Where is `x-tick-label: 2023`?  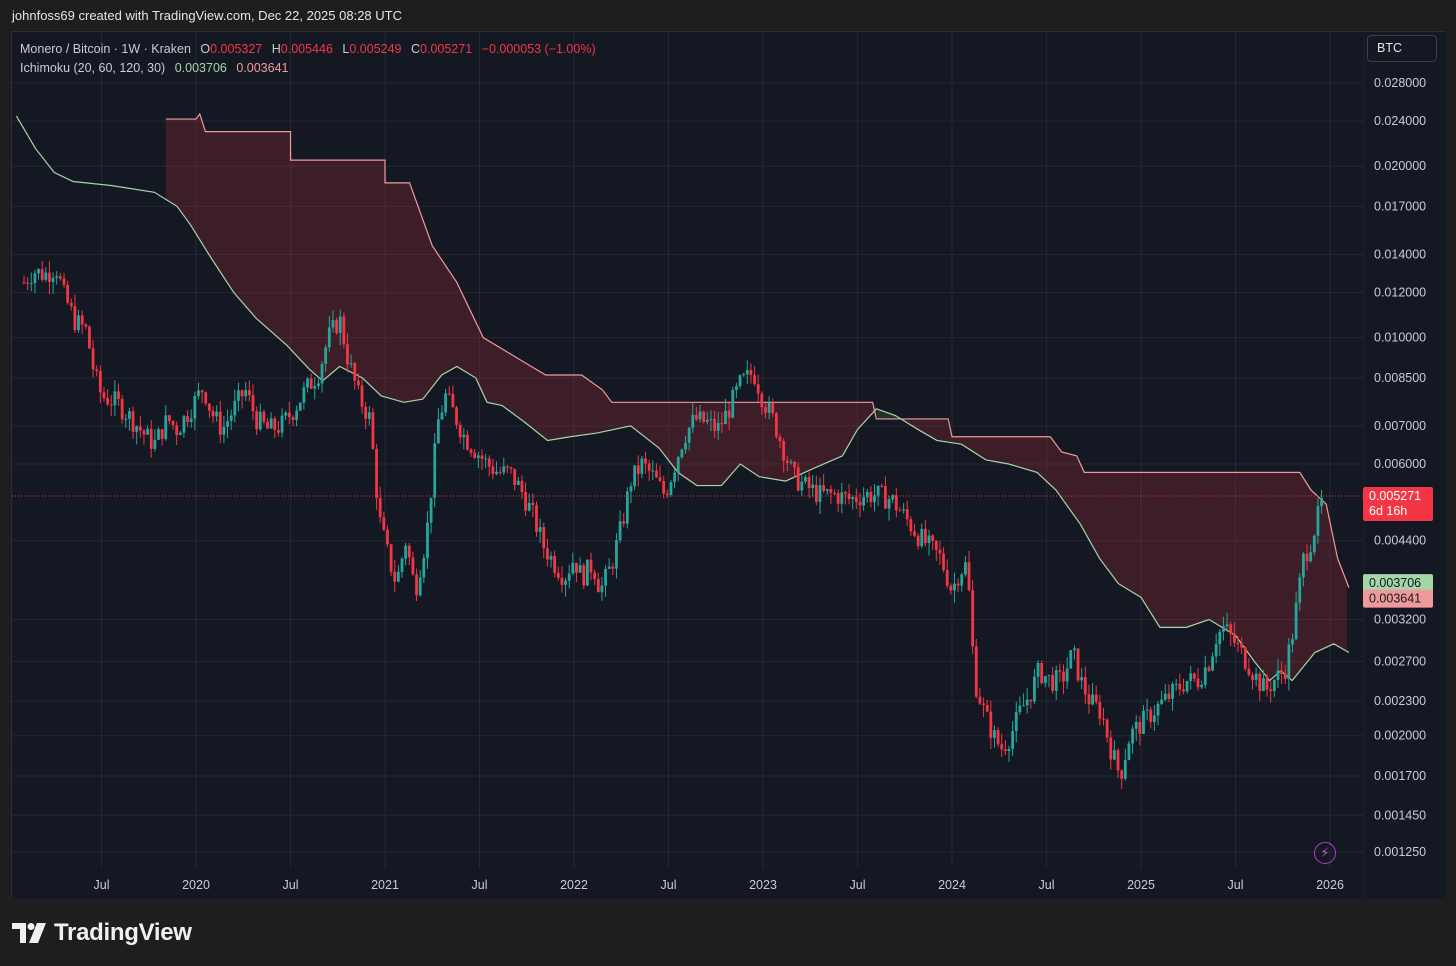
x-tick-label: 2023 is located at coordinates (763, 885).